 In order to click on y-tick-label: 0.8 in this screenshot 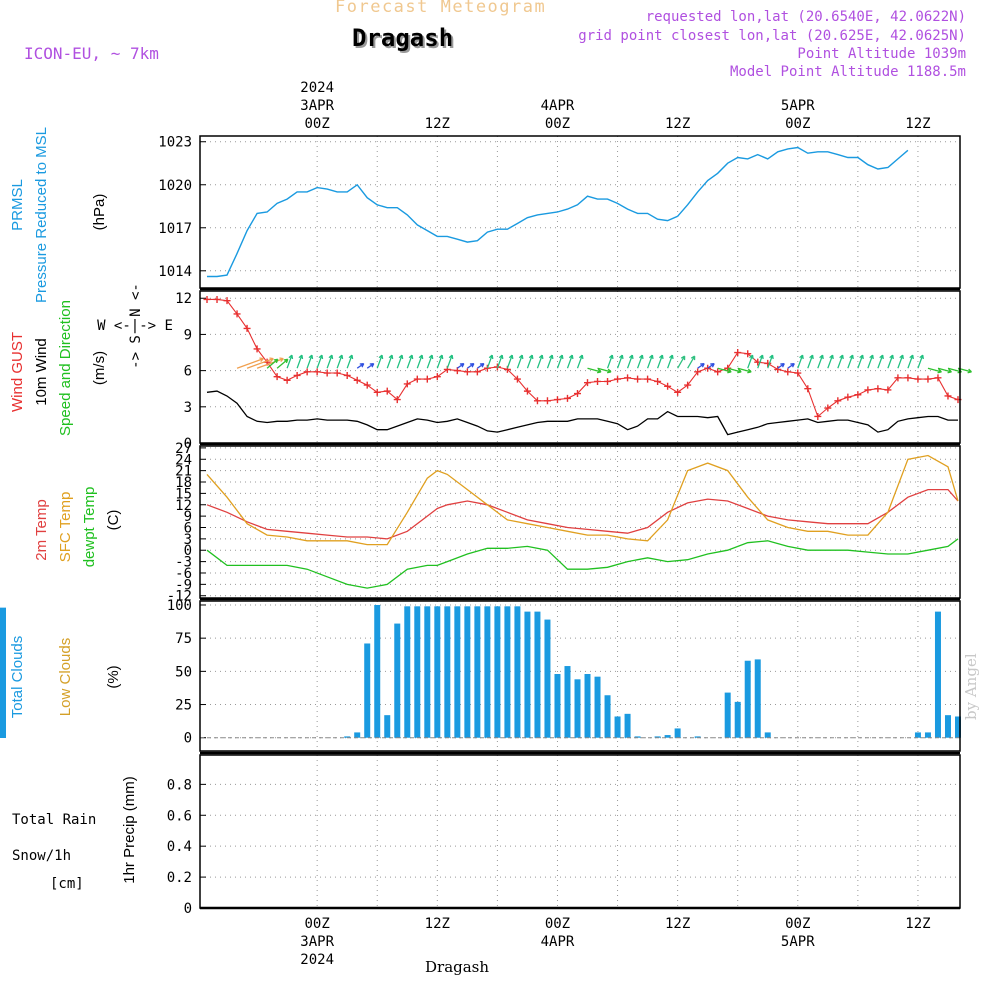, I will do `click(179, 785)`.